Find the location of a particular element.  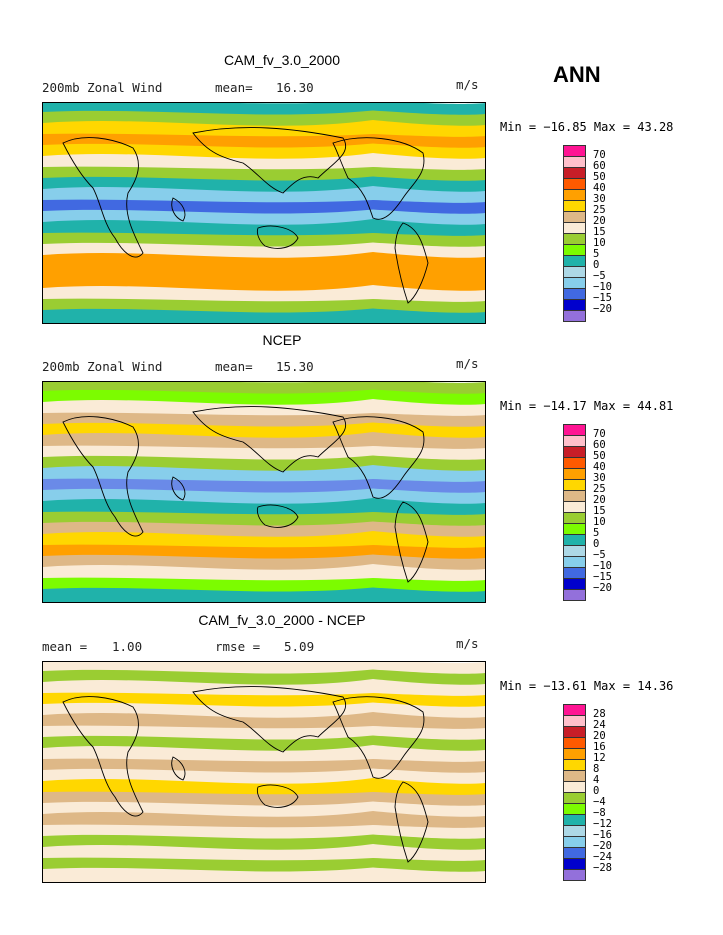

panel-1-title: CAM_fv_3.0_2000 is located at coordinates (282, 60).